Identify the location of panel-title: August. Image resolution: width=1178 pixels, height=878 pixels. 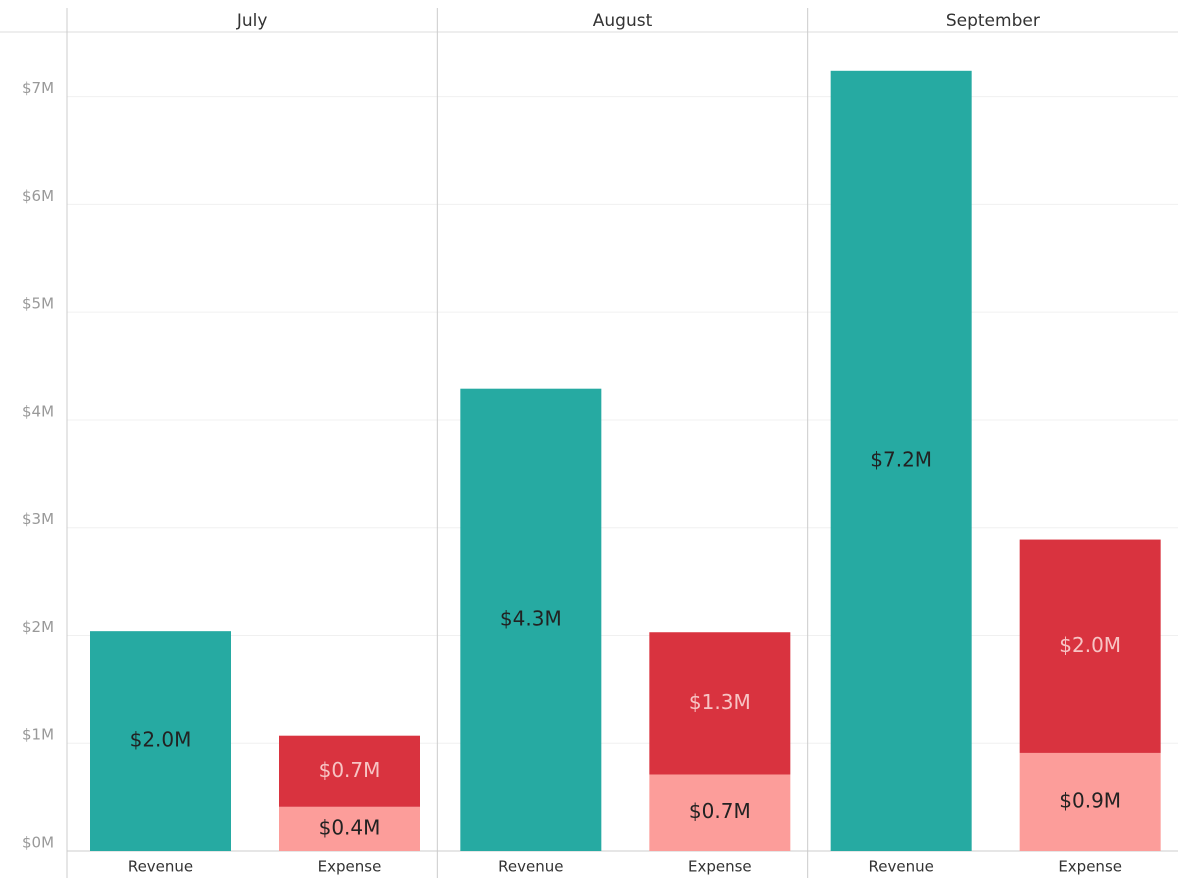
(623, 21).